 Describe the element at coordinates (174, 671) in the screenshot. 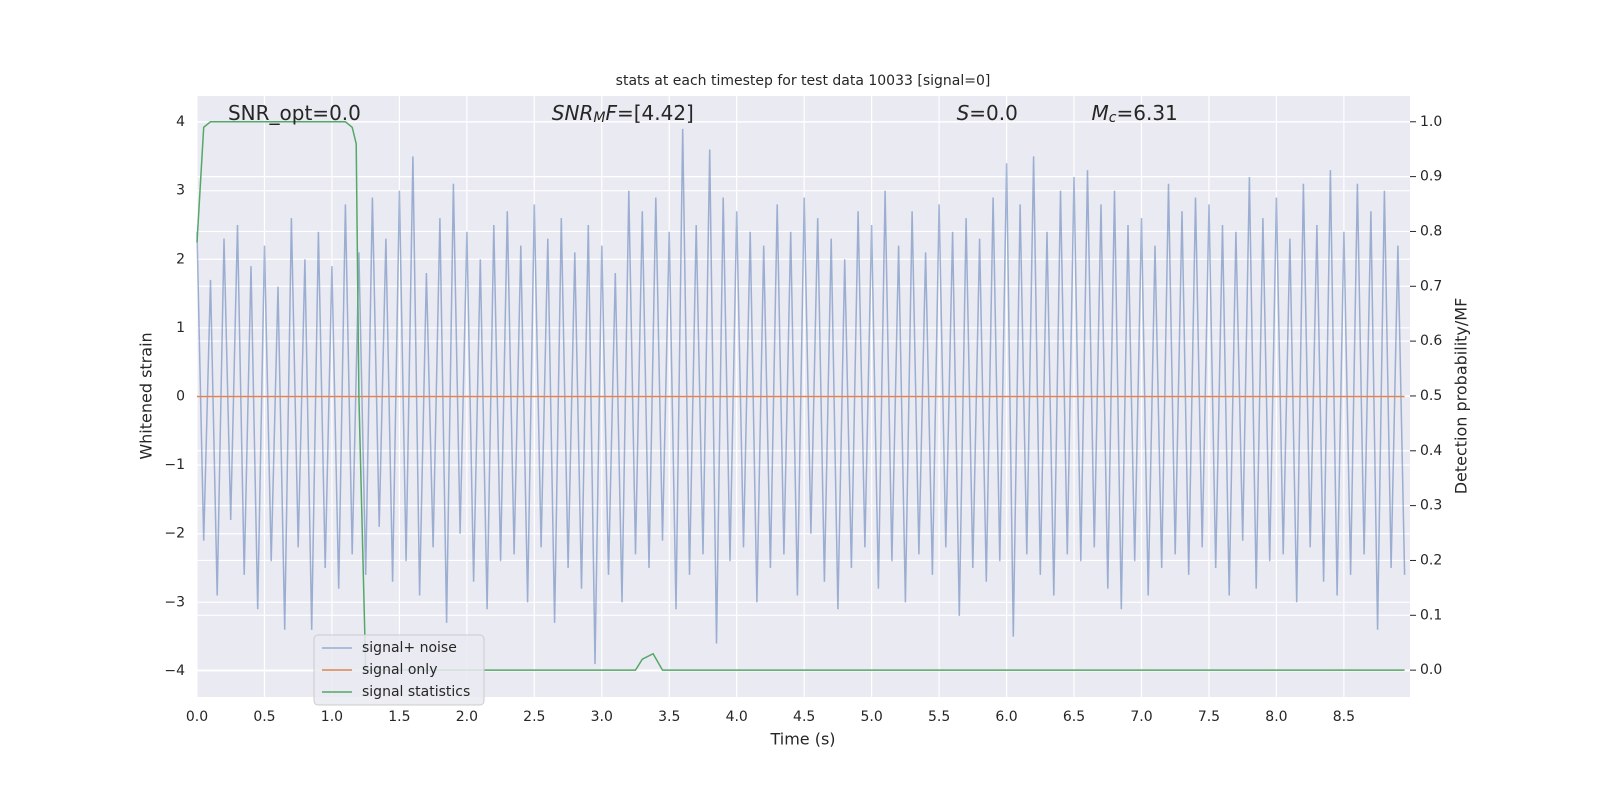

I see `y-tick-label: −4` at that location.